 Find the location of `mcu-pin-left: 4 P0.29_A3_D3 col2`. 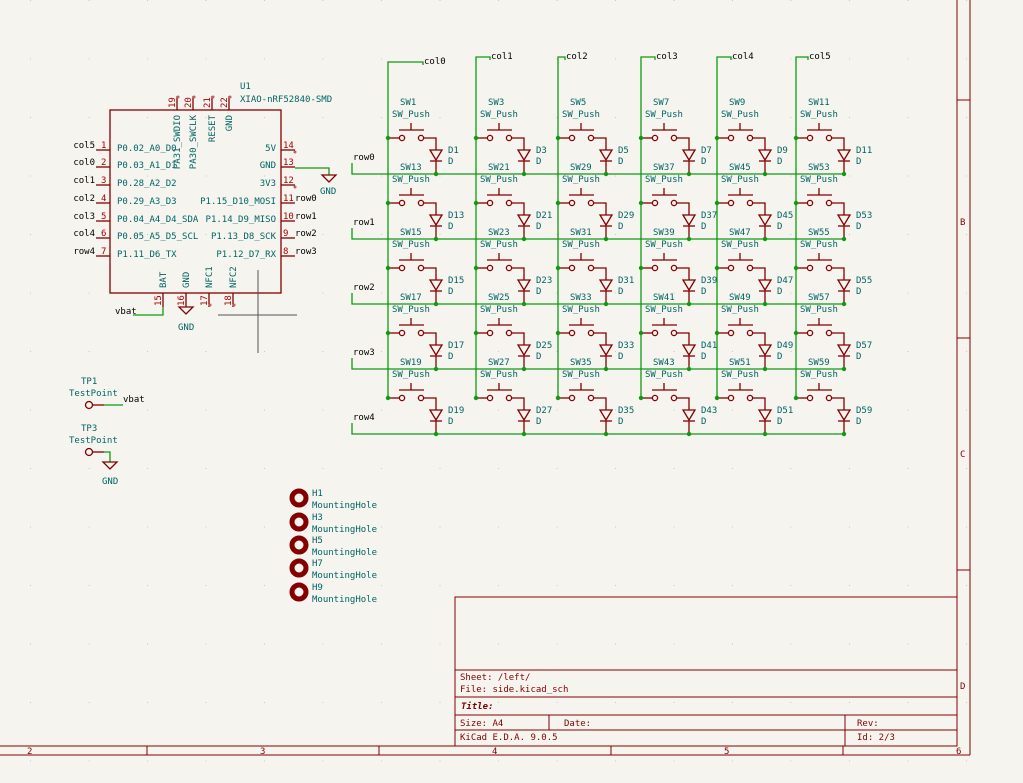

mcu-pin-left: 4 P0.29_A3_D3 col2 is located at coordinates (124, 200).